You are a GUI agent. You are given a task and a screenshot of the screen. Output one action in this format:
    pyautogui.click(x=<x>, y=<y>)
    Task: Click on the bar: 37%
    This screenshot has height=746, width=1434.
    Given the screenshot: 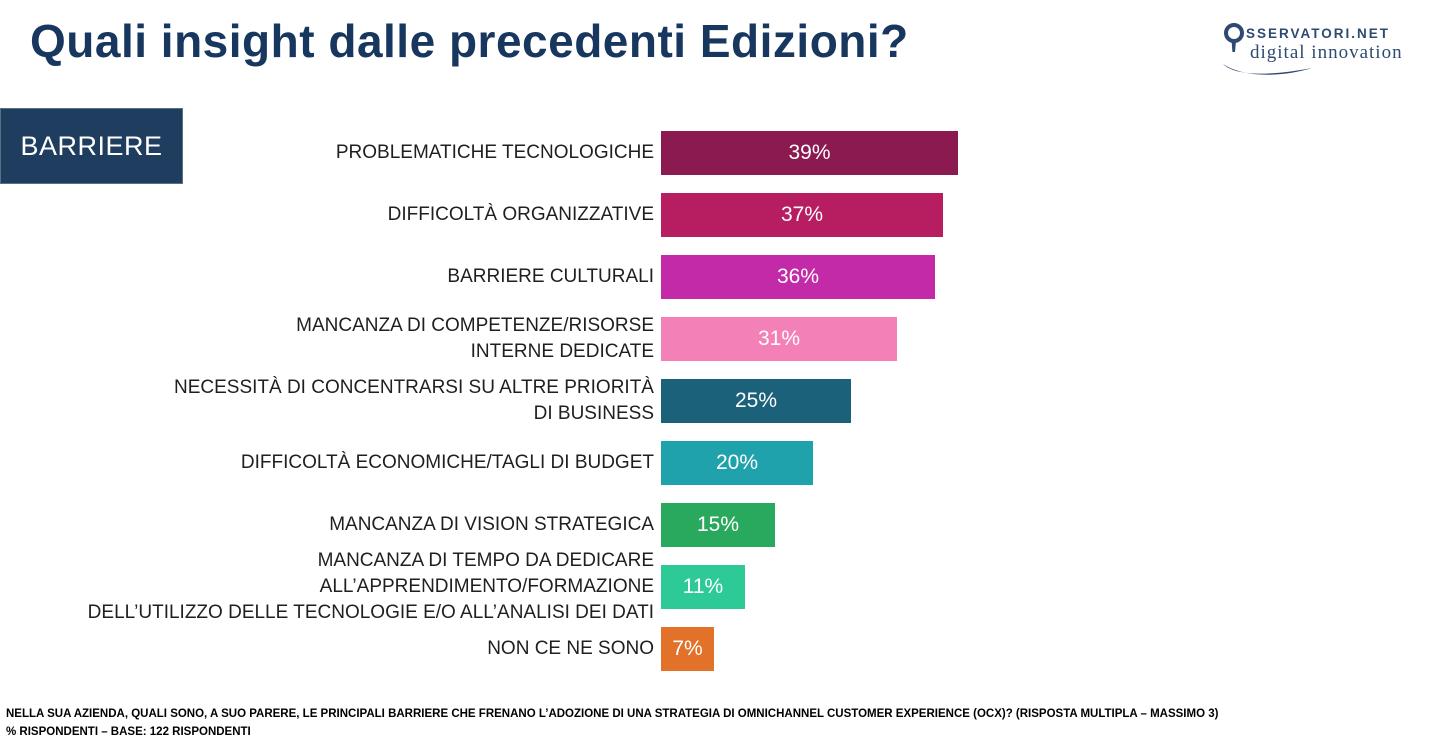 What is the action you would take?
    pyautogui.click(x=802, y=215)
    